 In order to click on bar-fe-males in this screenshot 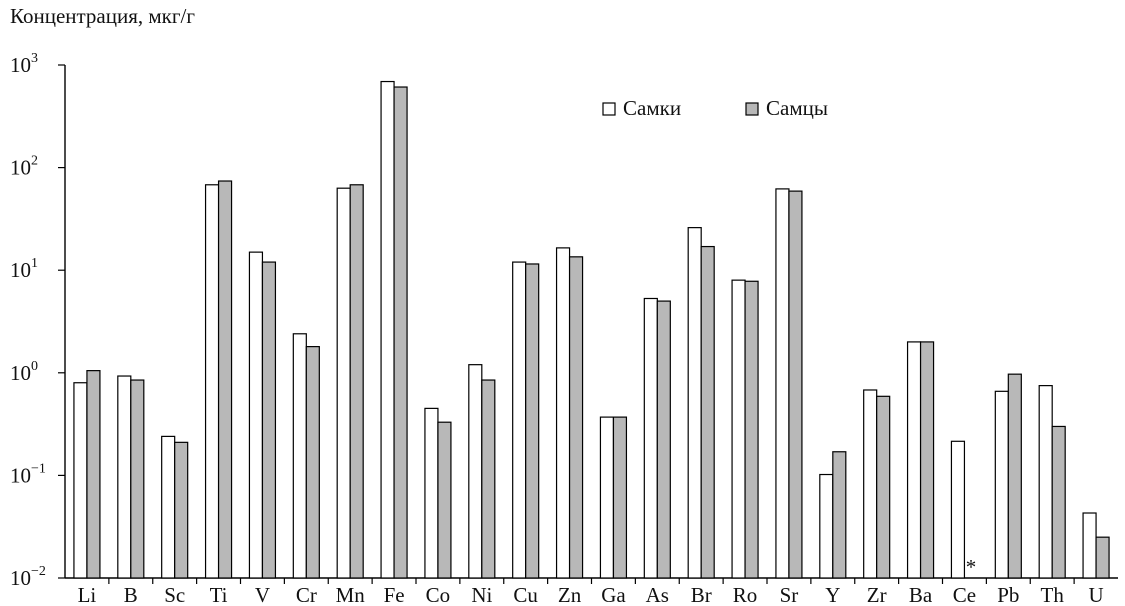, I will do `click(400, 332)`.